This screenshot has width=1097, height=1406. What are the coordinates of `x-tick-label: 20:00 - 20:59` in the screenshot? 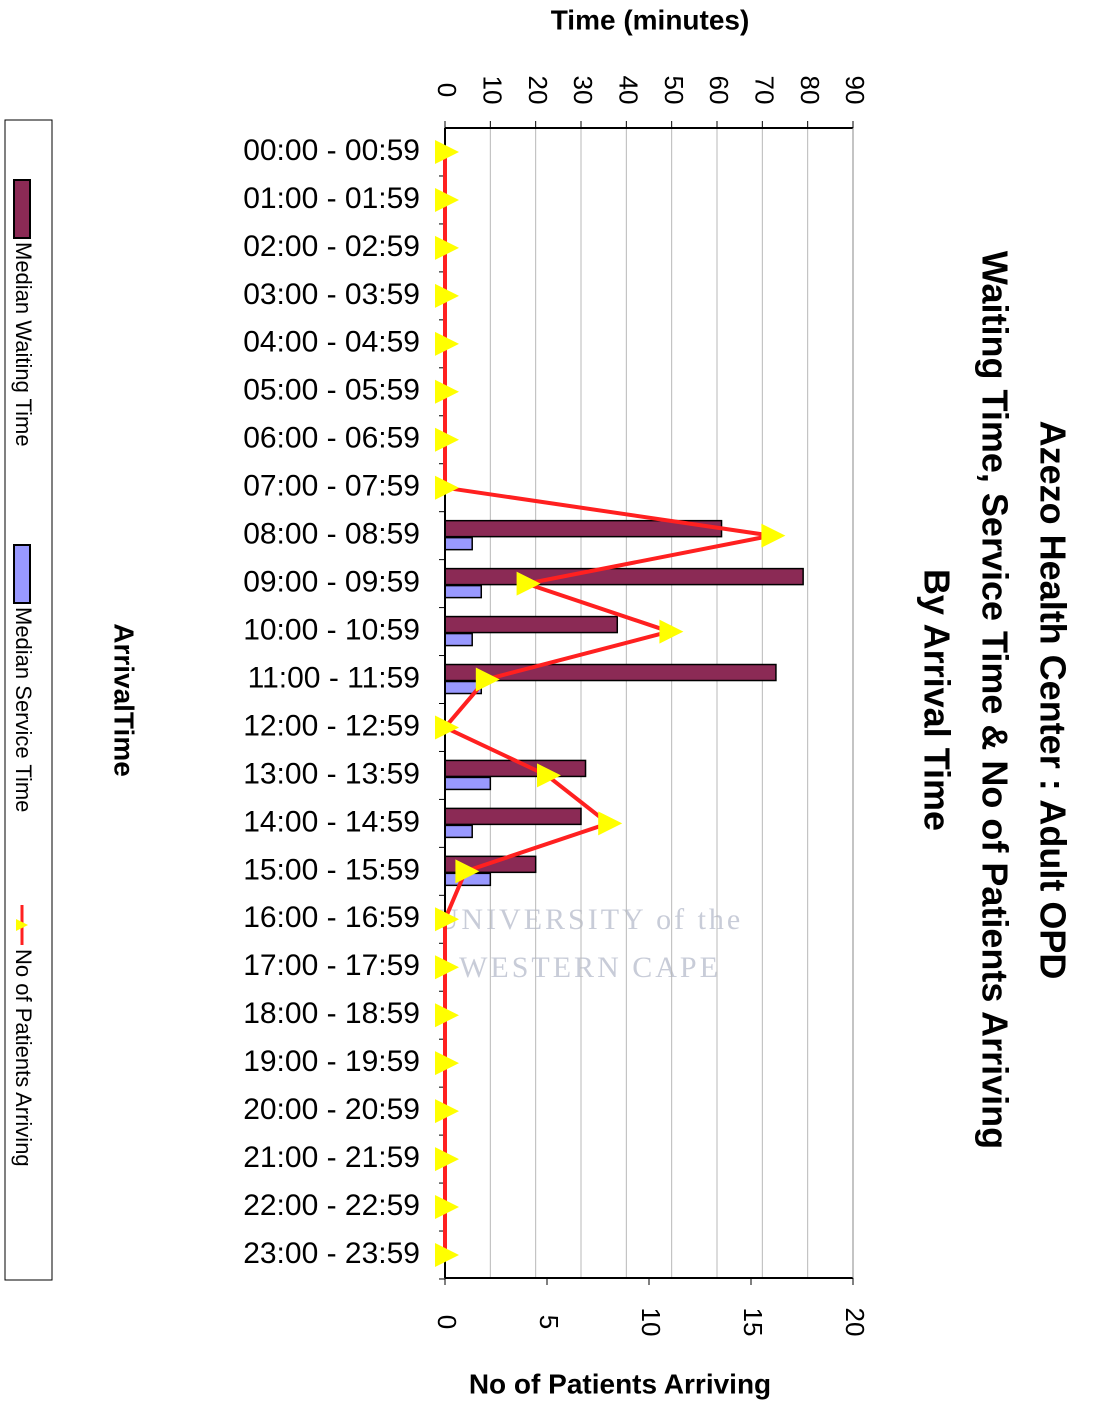 It's located at (331, 1109).